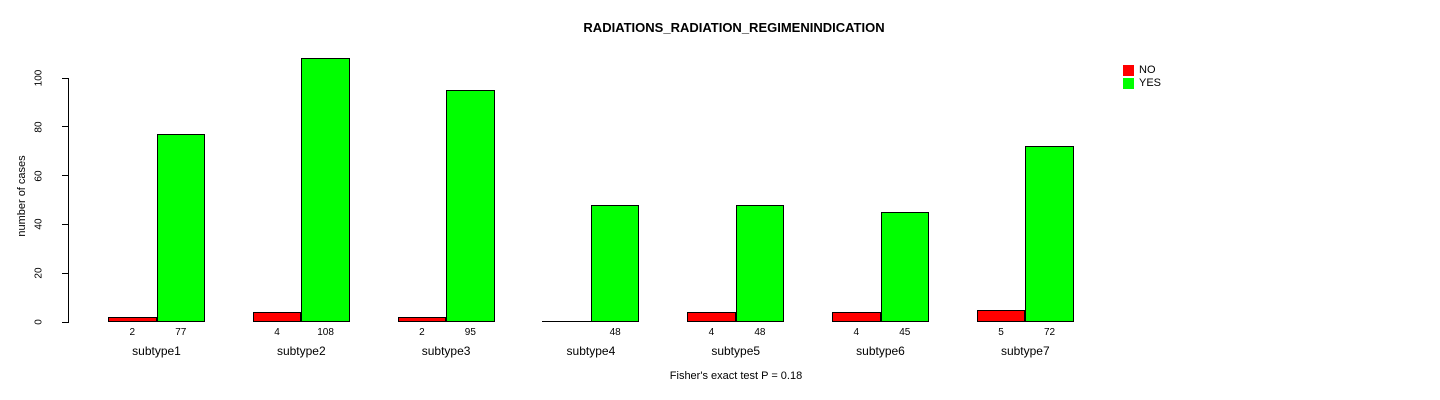  Describe the element at coordinates (1001, 332) in the screenshot. I see `bar-value-label: 5` at that location.